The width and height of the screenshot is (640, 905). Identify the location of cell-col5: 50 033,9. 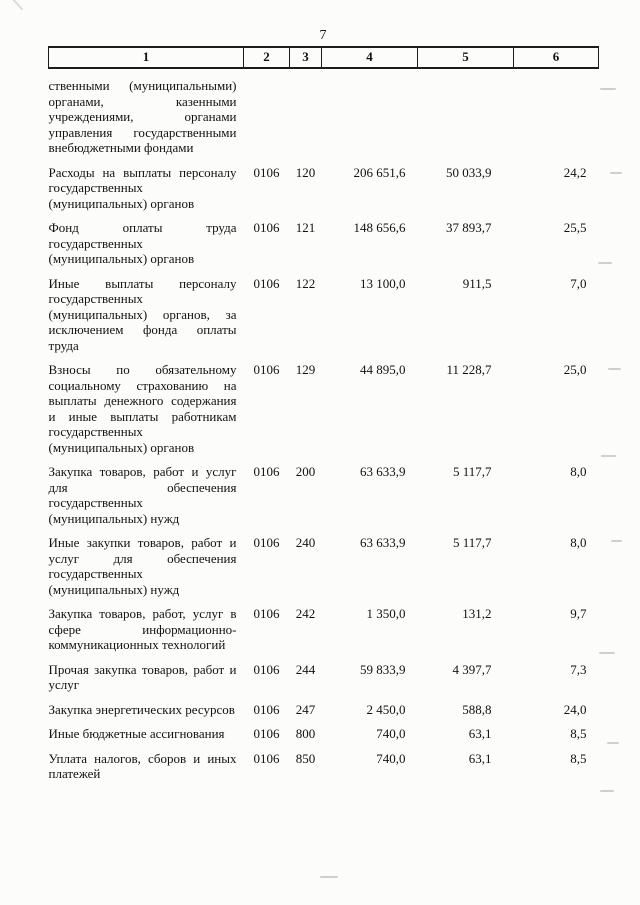
(469, 172).